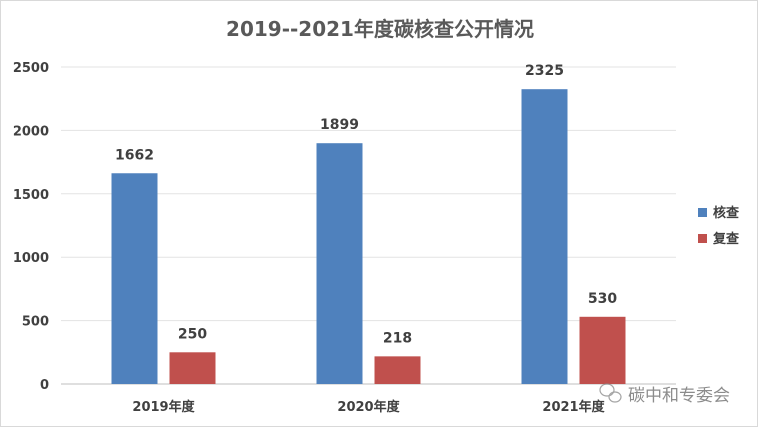 This screenshot has height=430, width=758. Describe the element at coordinates (44, 385) in the screenshot. I see `y-tick-label: 0` at that location.